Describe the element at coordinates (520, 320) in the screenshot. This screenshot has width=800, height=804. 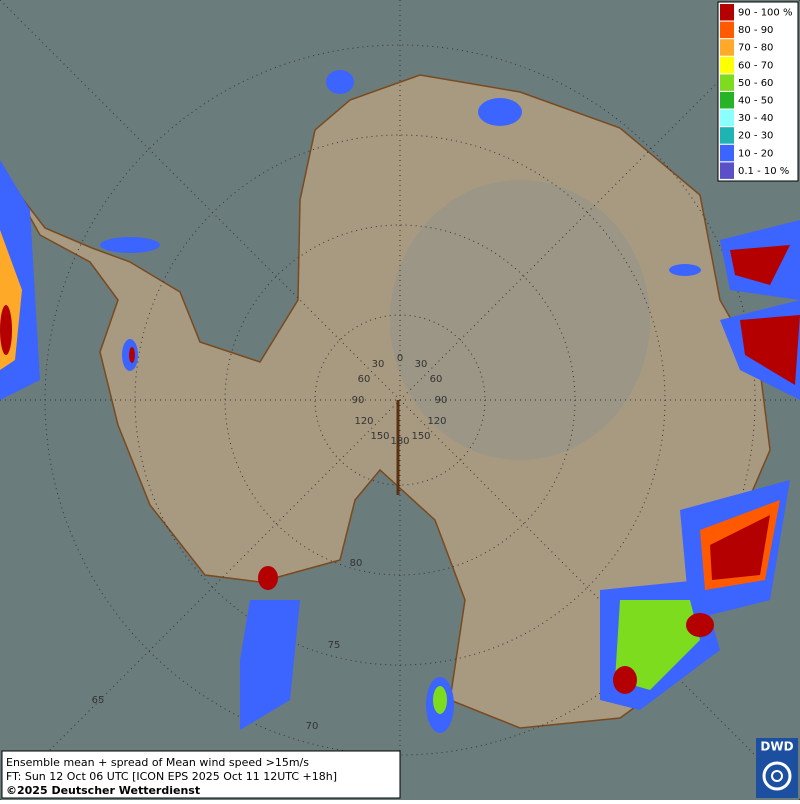
I see `plateau` at that location.